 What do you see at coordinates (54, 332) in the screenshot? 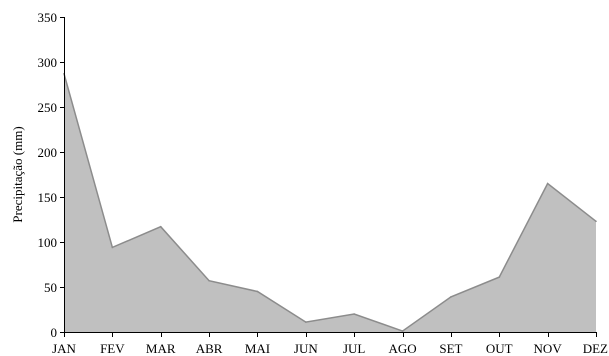
I see `y-tick-label: 0` at bounding box center [54, 332].